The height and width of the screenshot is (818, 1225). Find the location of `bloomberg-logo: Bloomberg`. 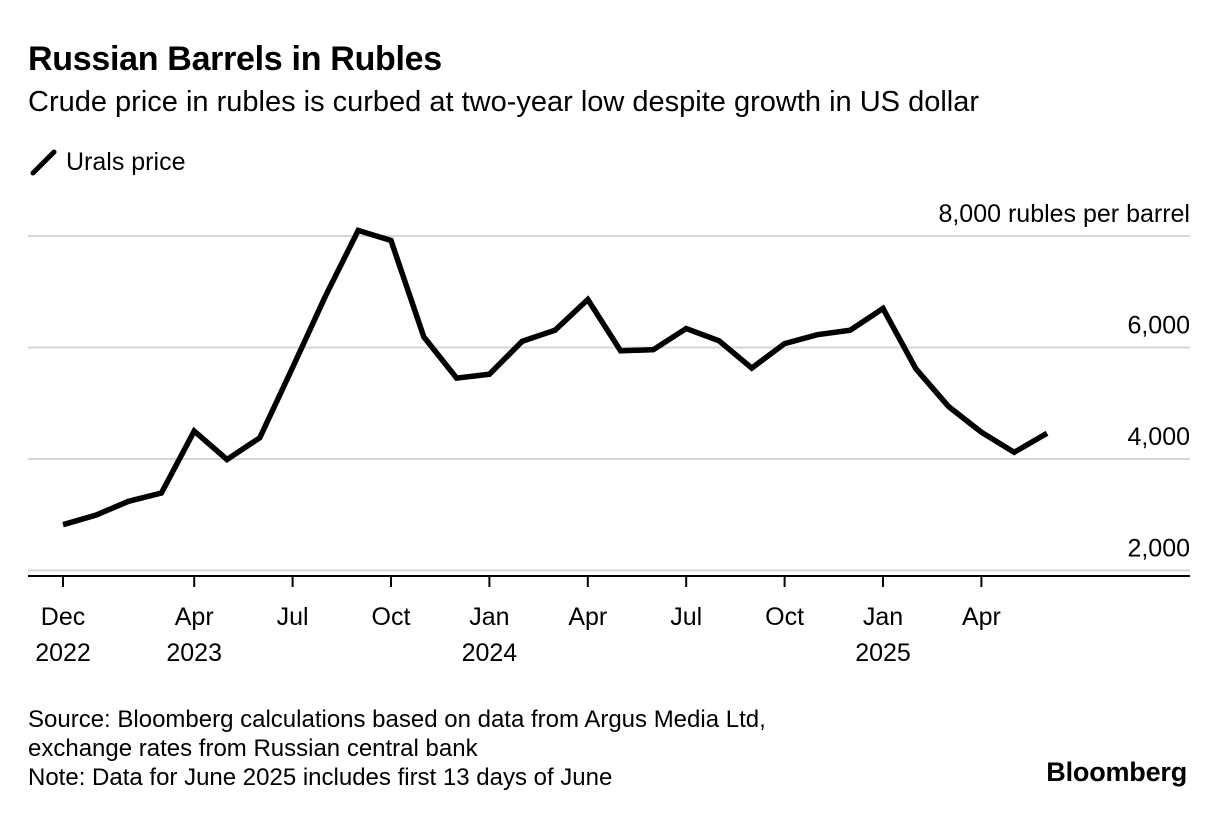

bloomberg-logo: Bloomberg is located at coordinates (1116, 772).